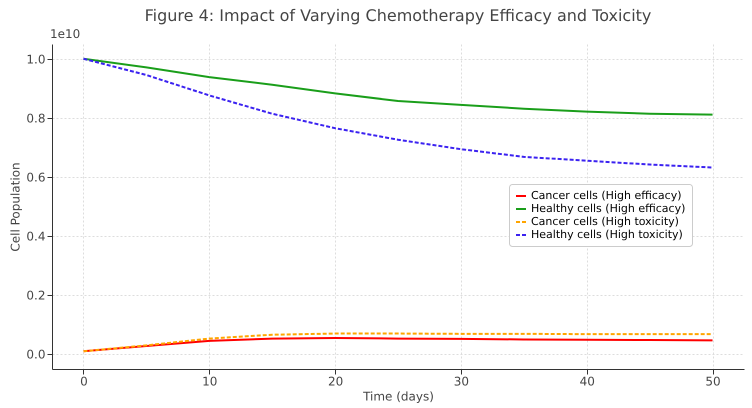 This screenshot has width=752, height=408. What do you see at coordinates (398, 15) in the screenshot?
I see `chart-title: Figure 4: Impact of Varying Chemotherapy Efficacy and Toxicity` at bounding box center [398, 15].